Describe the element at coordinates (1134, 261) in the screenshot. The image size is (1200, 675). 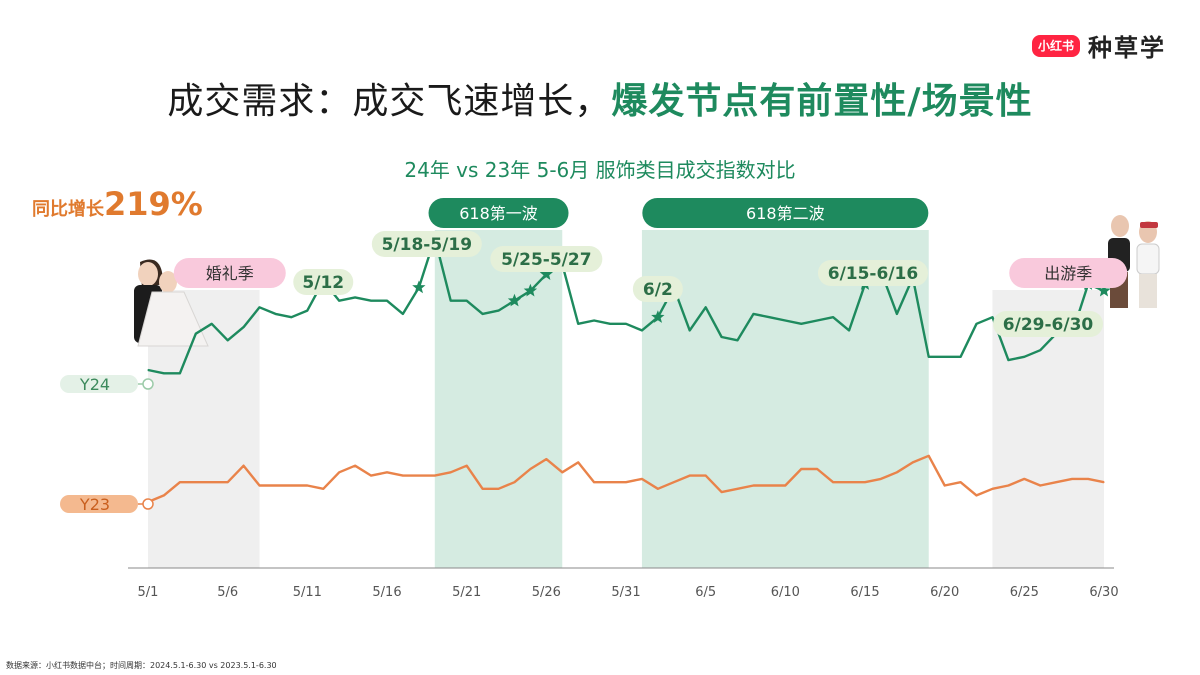
I see `travelers-illustration` at that location.